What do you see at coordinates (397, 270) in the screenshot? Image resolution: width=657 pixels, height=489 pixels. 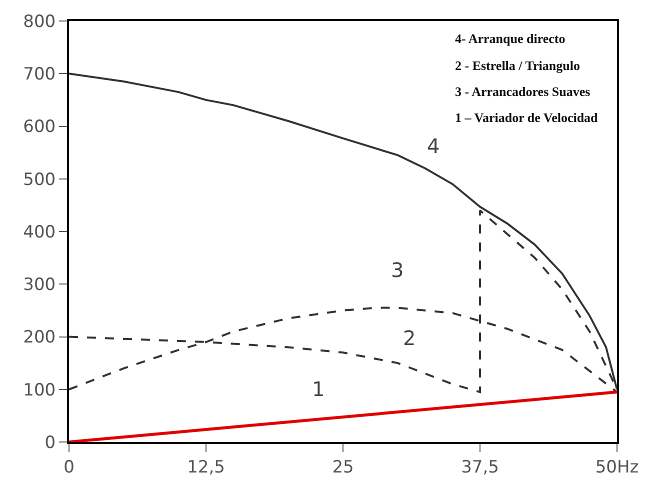 I see `annotation: 3` at bounding box center [397, 270].